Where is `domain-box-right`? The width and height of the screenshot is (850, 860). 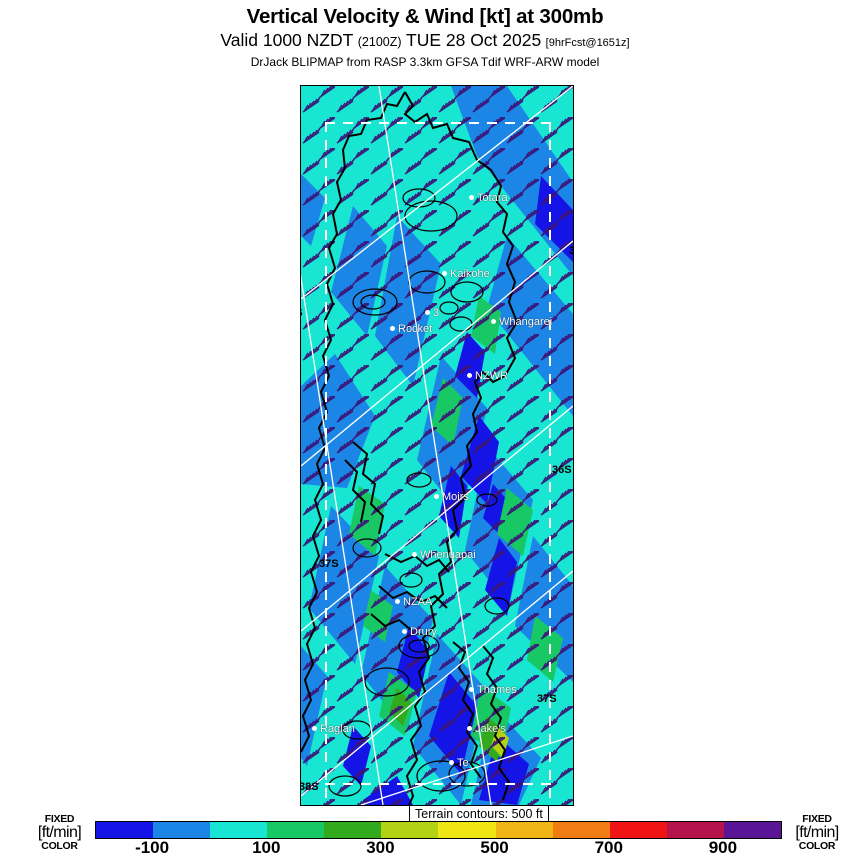
domain-box-right is located at coordinates (550, 463).